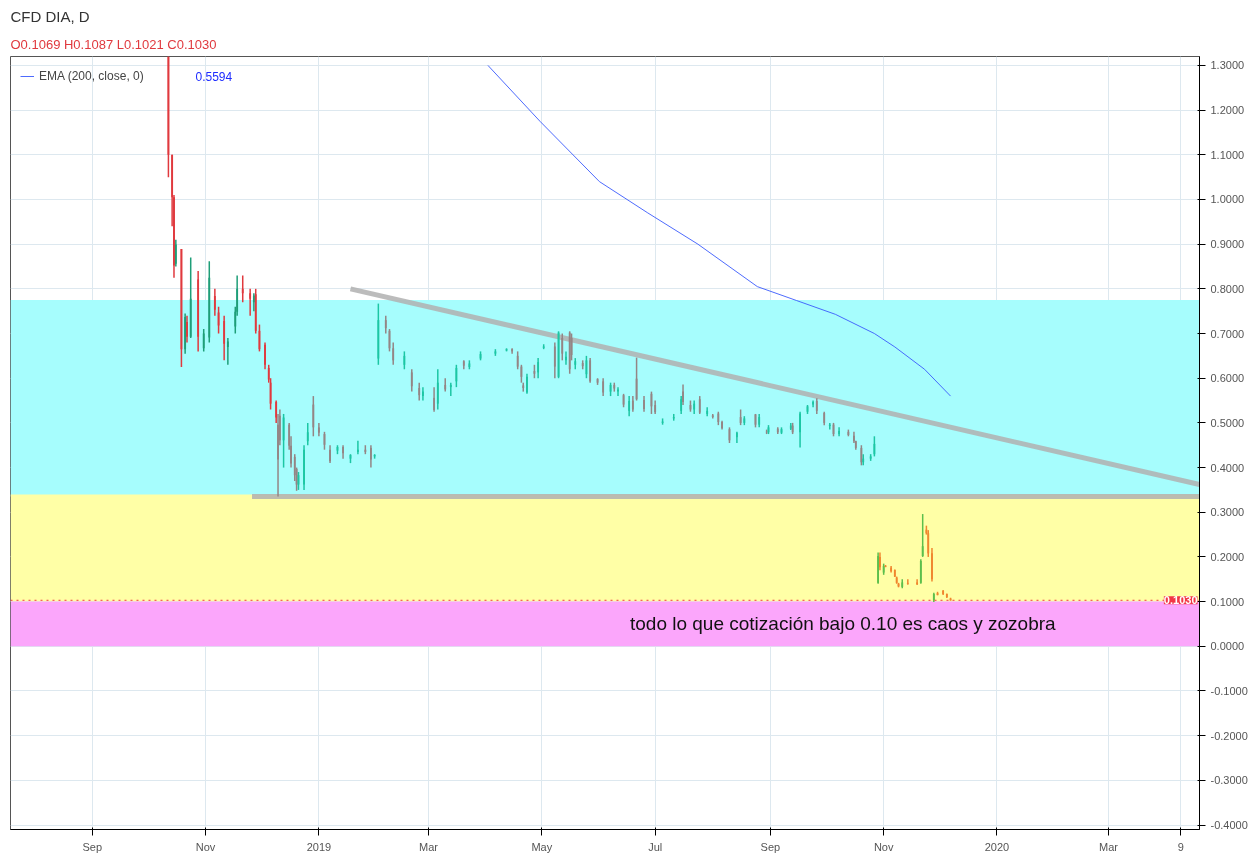 The width and height of the screenshot is (1256, 862). I want to click on y-tick-label: -0.2000, so click(1229, 735).